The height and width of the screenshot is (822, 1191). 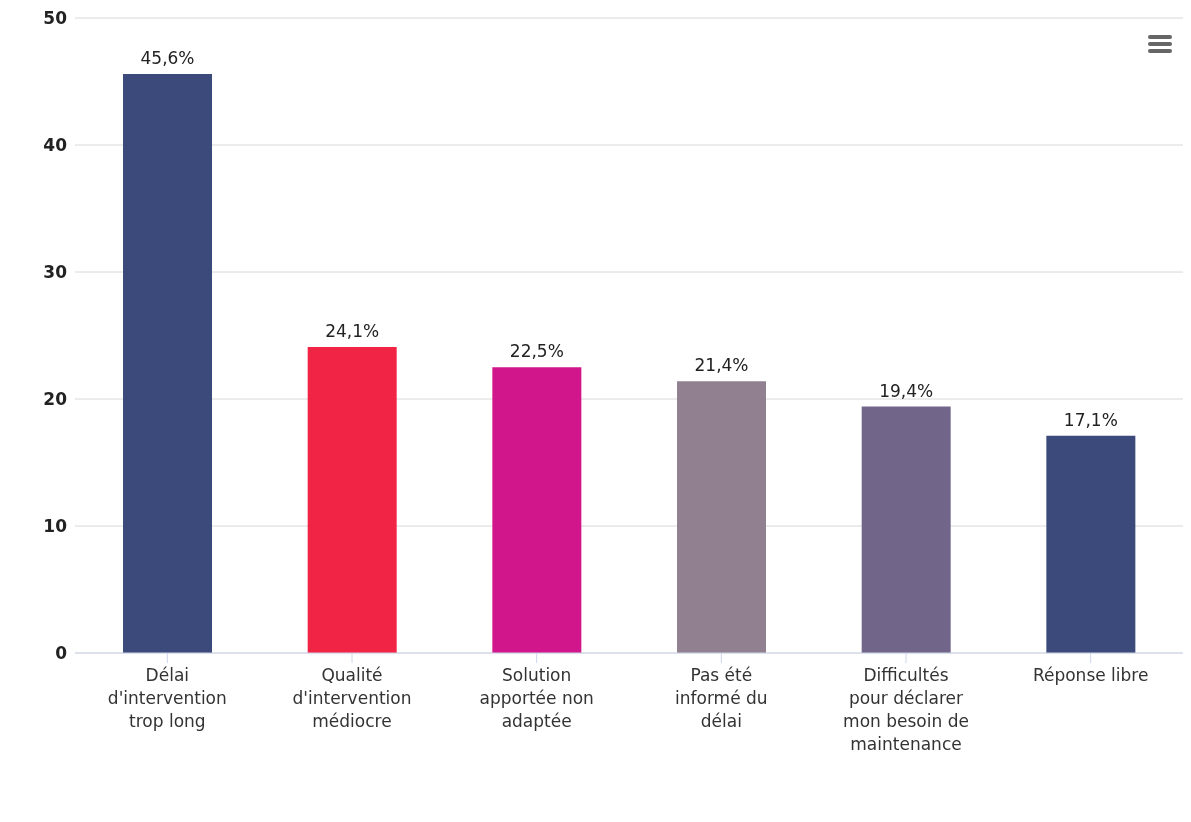 I want to click on y-tick-label: 40, so click(x=55, y=145).